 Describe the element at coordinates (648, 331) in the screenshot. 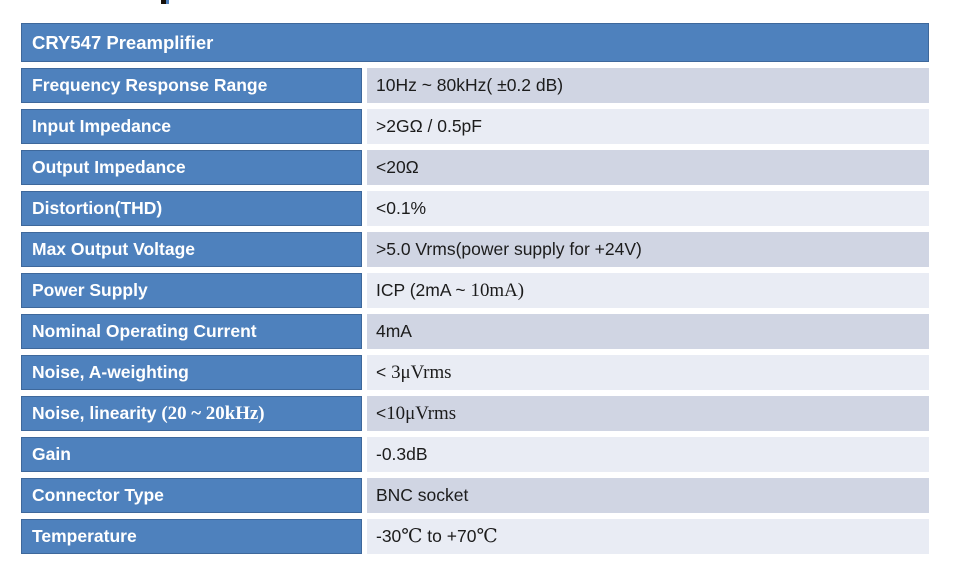

I see `spec-value-cell: 4mA` at that location.